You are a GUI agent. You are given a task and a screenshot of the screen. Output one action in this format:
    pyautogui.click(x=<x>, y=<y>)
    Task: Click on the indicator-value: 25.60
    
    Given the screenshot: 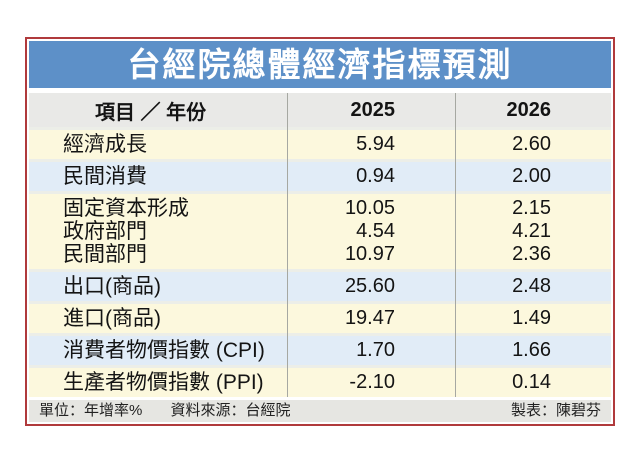 What is the action you would take?
    pyautogui.click(x=369, y=286)
    